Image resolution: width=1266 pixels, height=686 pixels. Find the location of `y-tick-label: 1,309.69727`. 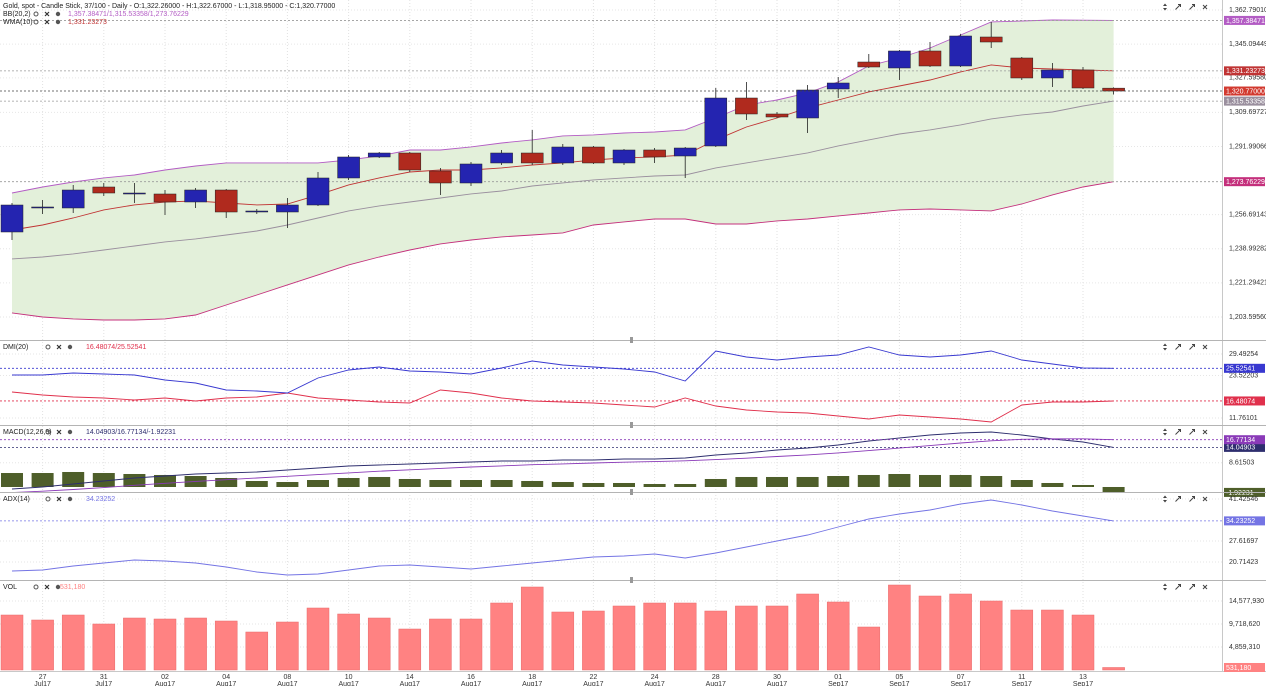

y-tick-label: 1,309.69727 is located at coordinates (1247, 112).